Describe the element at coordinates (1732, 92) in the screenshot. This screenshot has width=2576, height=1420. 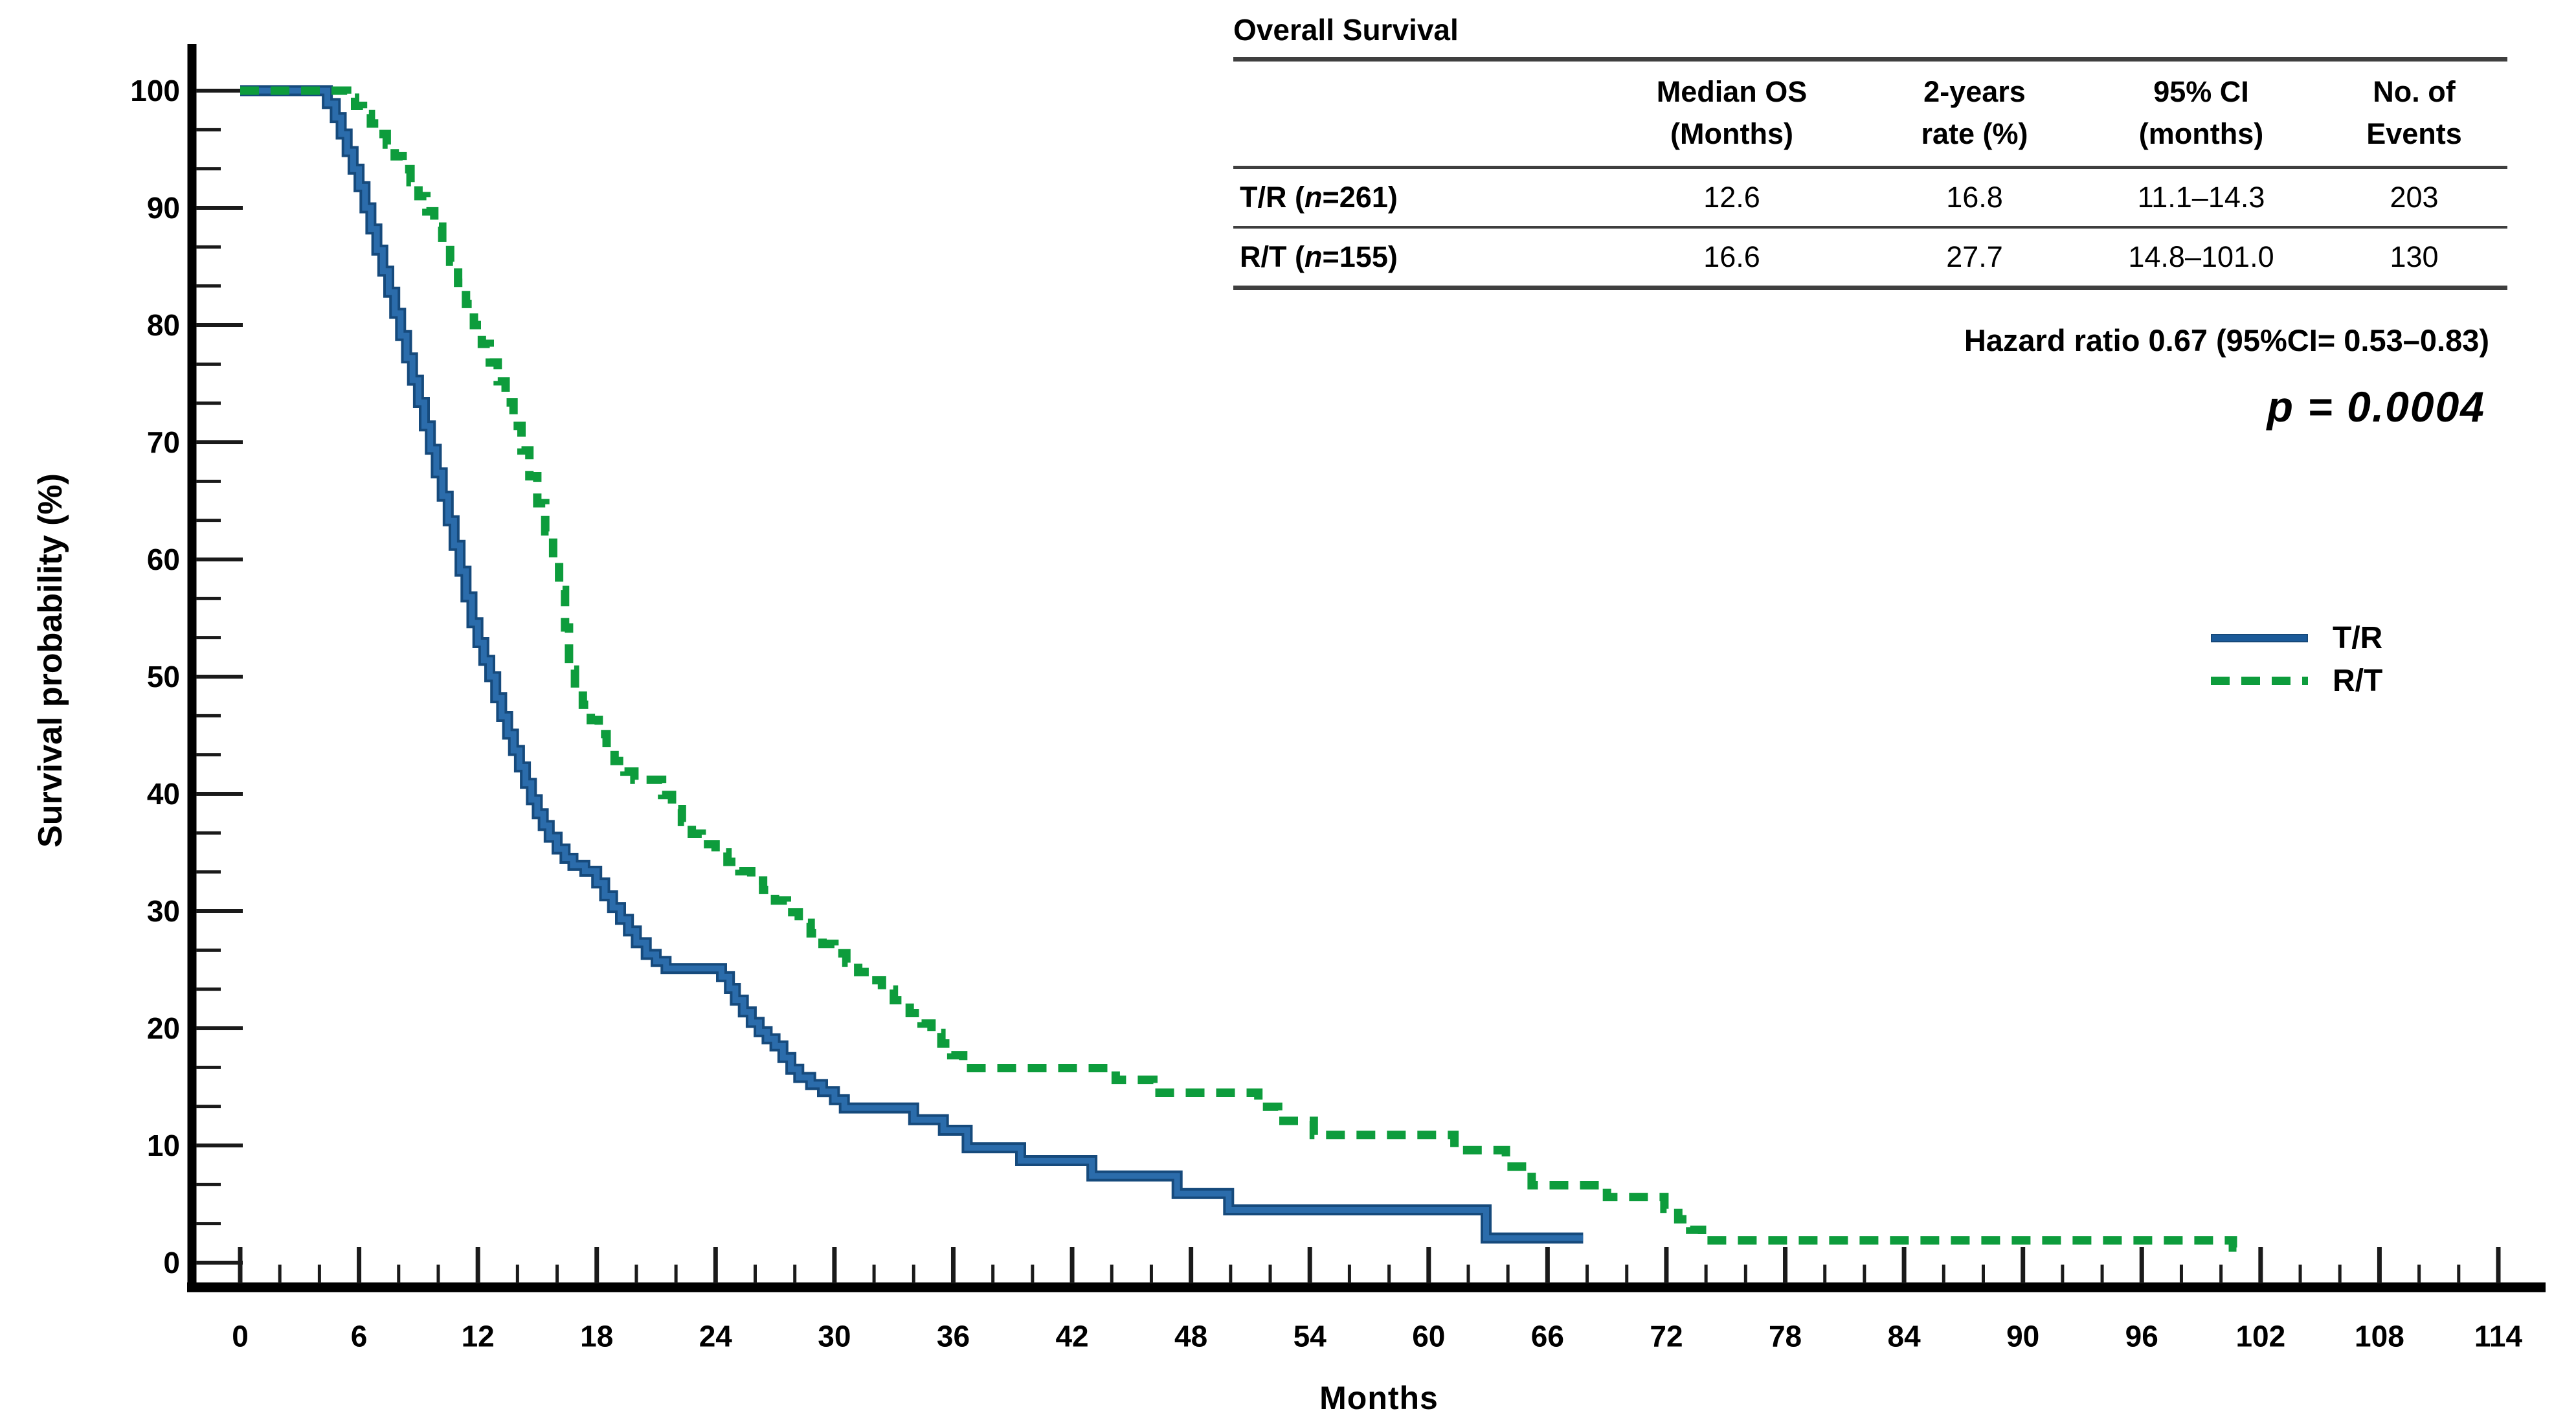
I see `header-line: Median OS` at that location.